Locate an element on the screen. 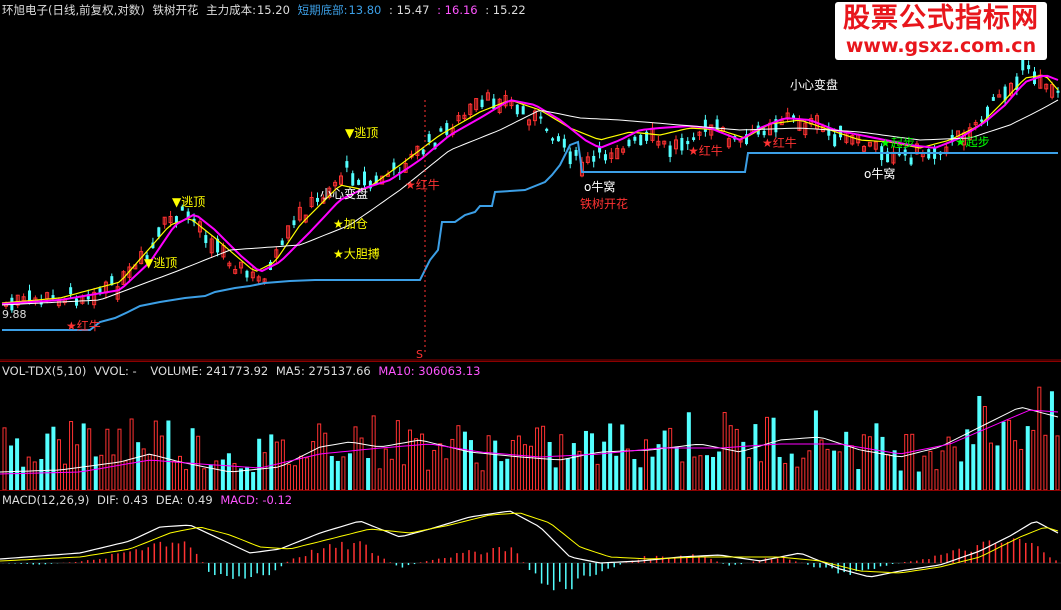 This screenshot has height=610, width=1061. s-marker: S is located at coordinates (419, 354).